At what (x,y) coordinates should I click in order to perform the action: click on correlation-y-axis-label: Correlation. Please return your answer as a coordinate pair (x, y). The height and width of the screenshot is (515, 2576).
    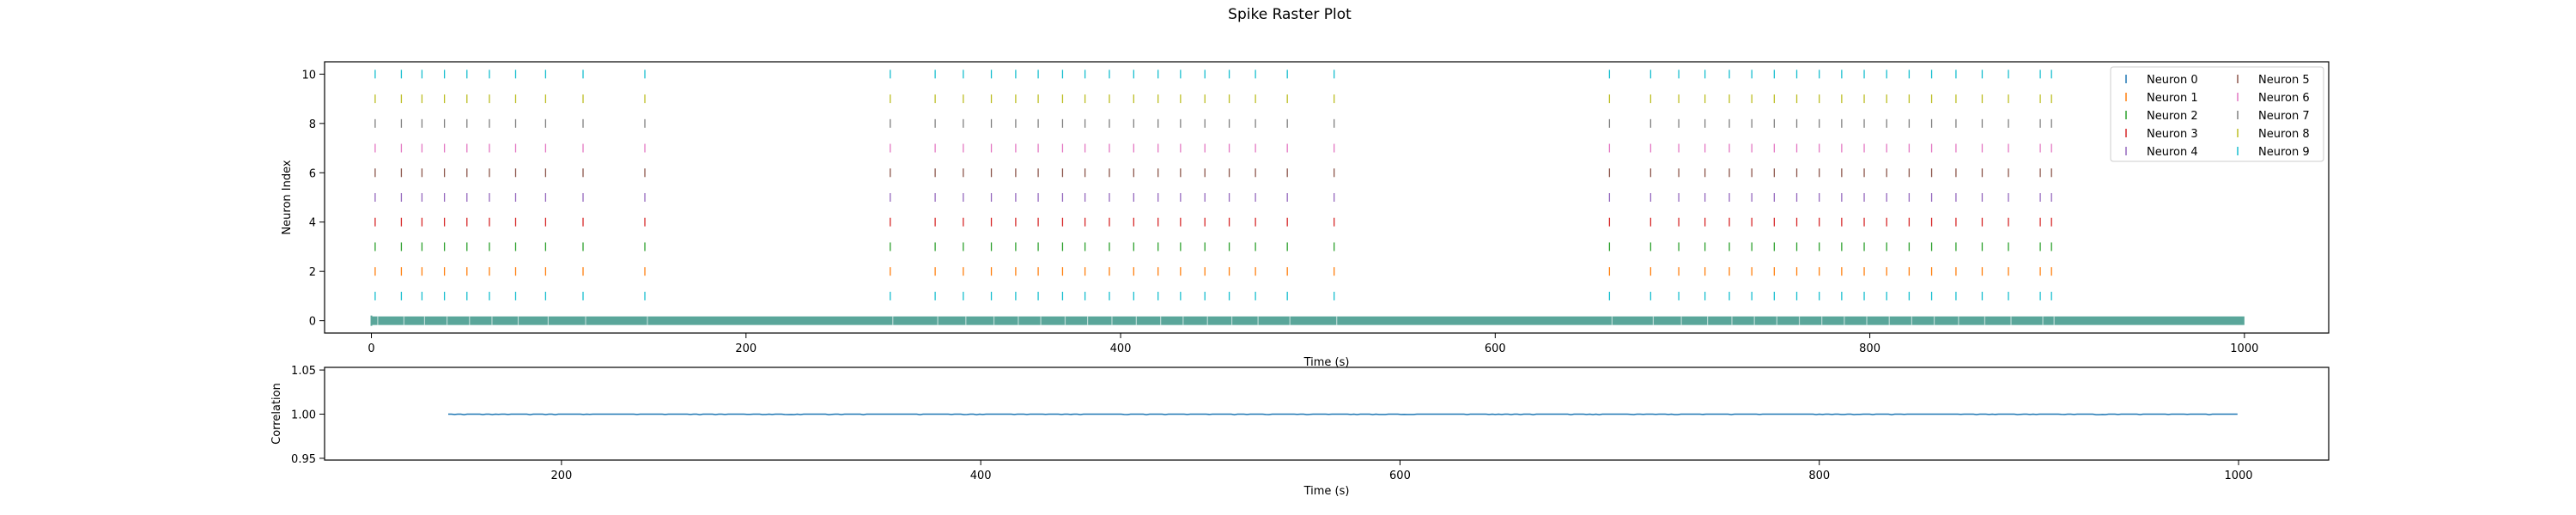
    Looking at the image, I should click on (276, 414).